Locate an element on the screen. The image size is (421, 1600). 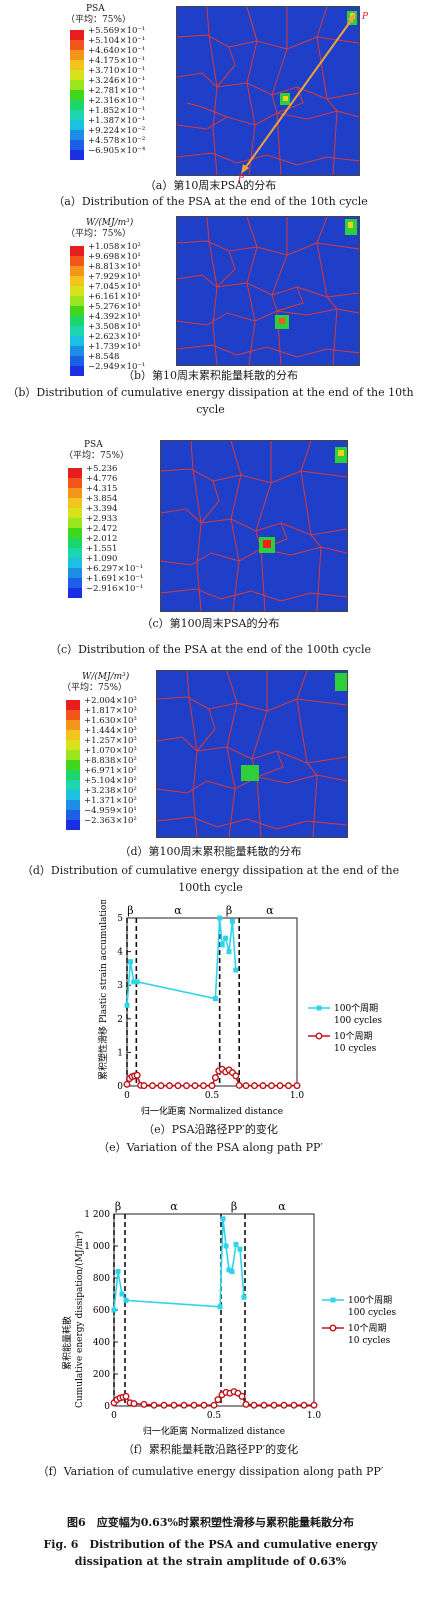
color-scale is located at coordinates (77, 311).